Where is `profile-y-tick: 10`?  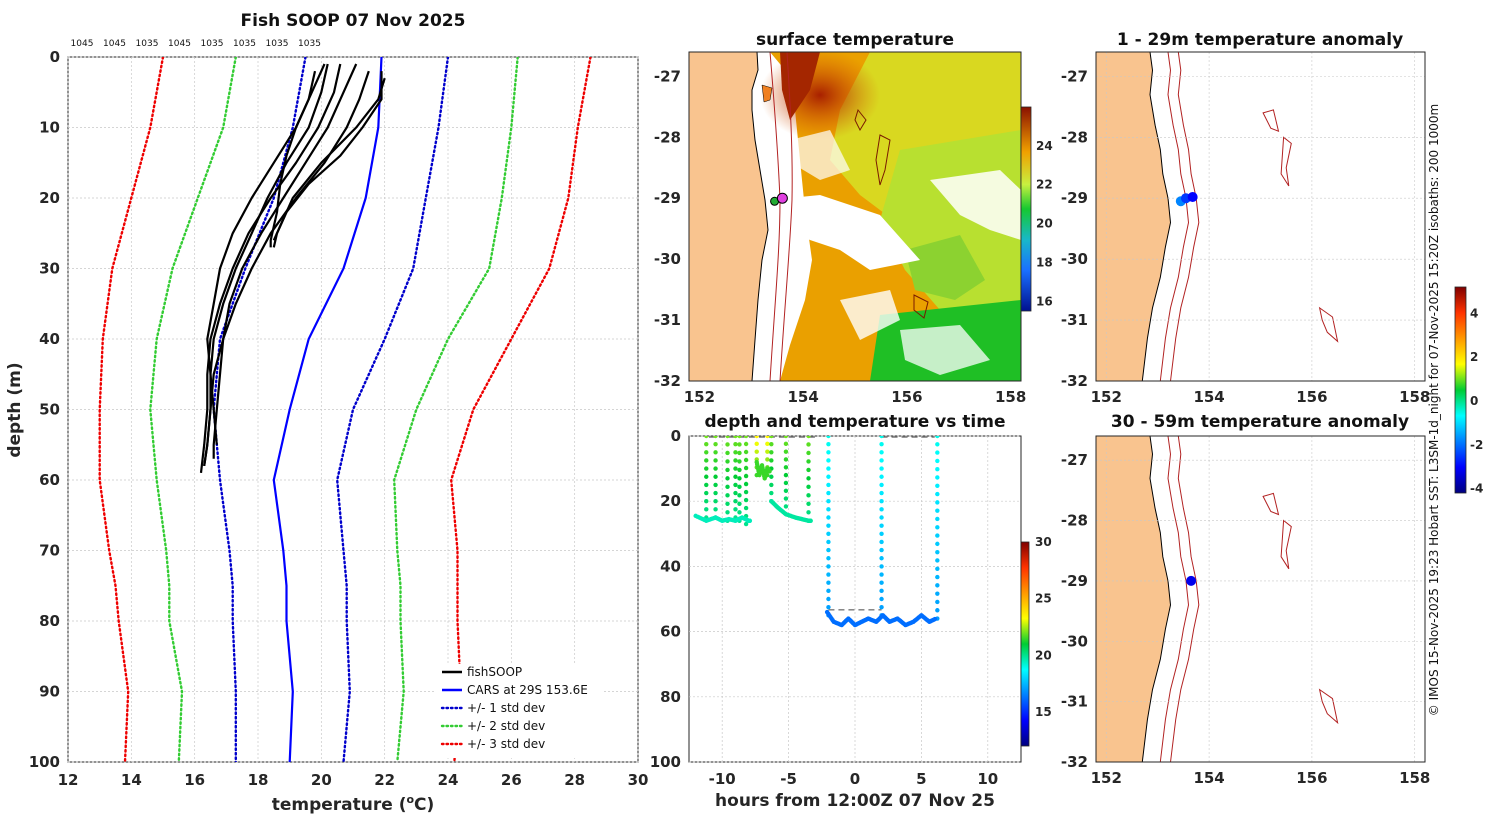 profile-y-tick: 10 is located at coordinates (49, 128).